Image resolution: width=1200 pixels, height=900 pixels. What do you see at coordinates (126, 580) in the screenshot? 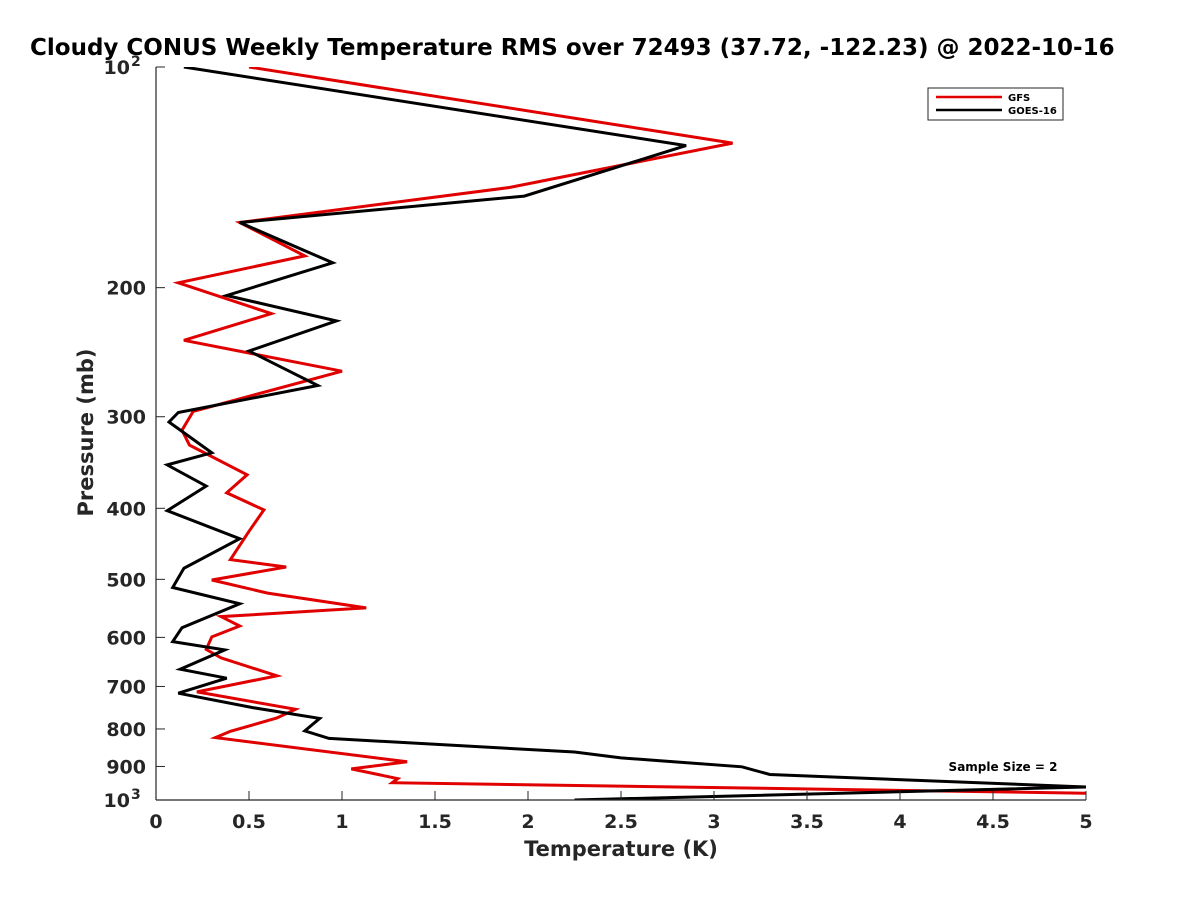
I see `y-tick-label: 500` at bounding box center [126, 580].